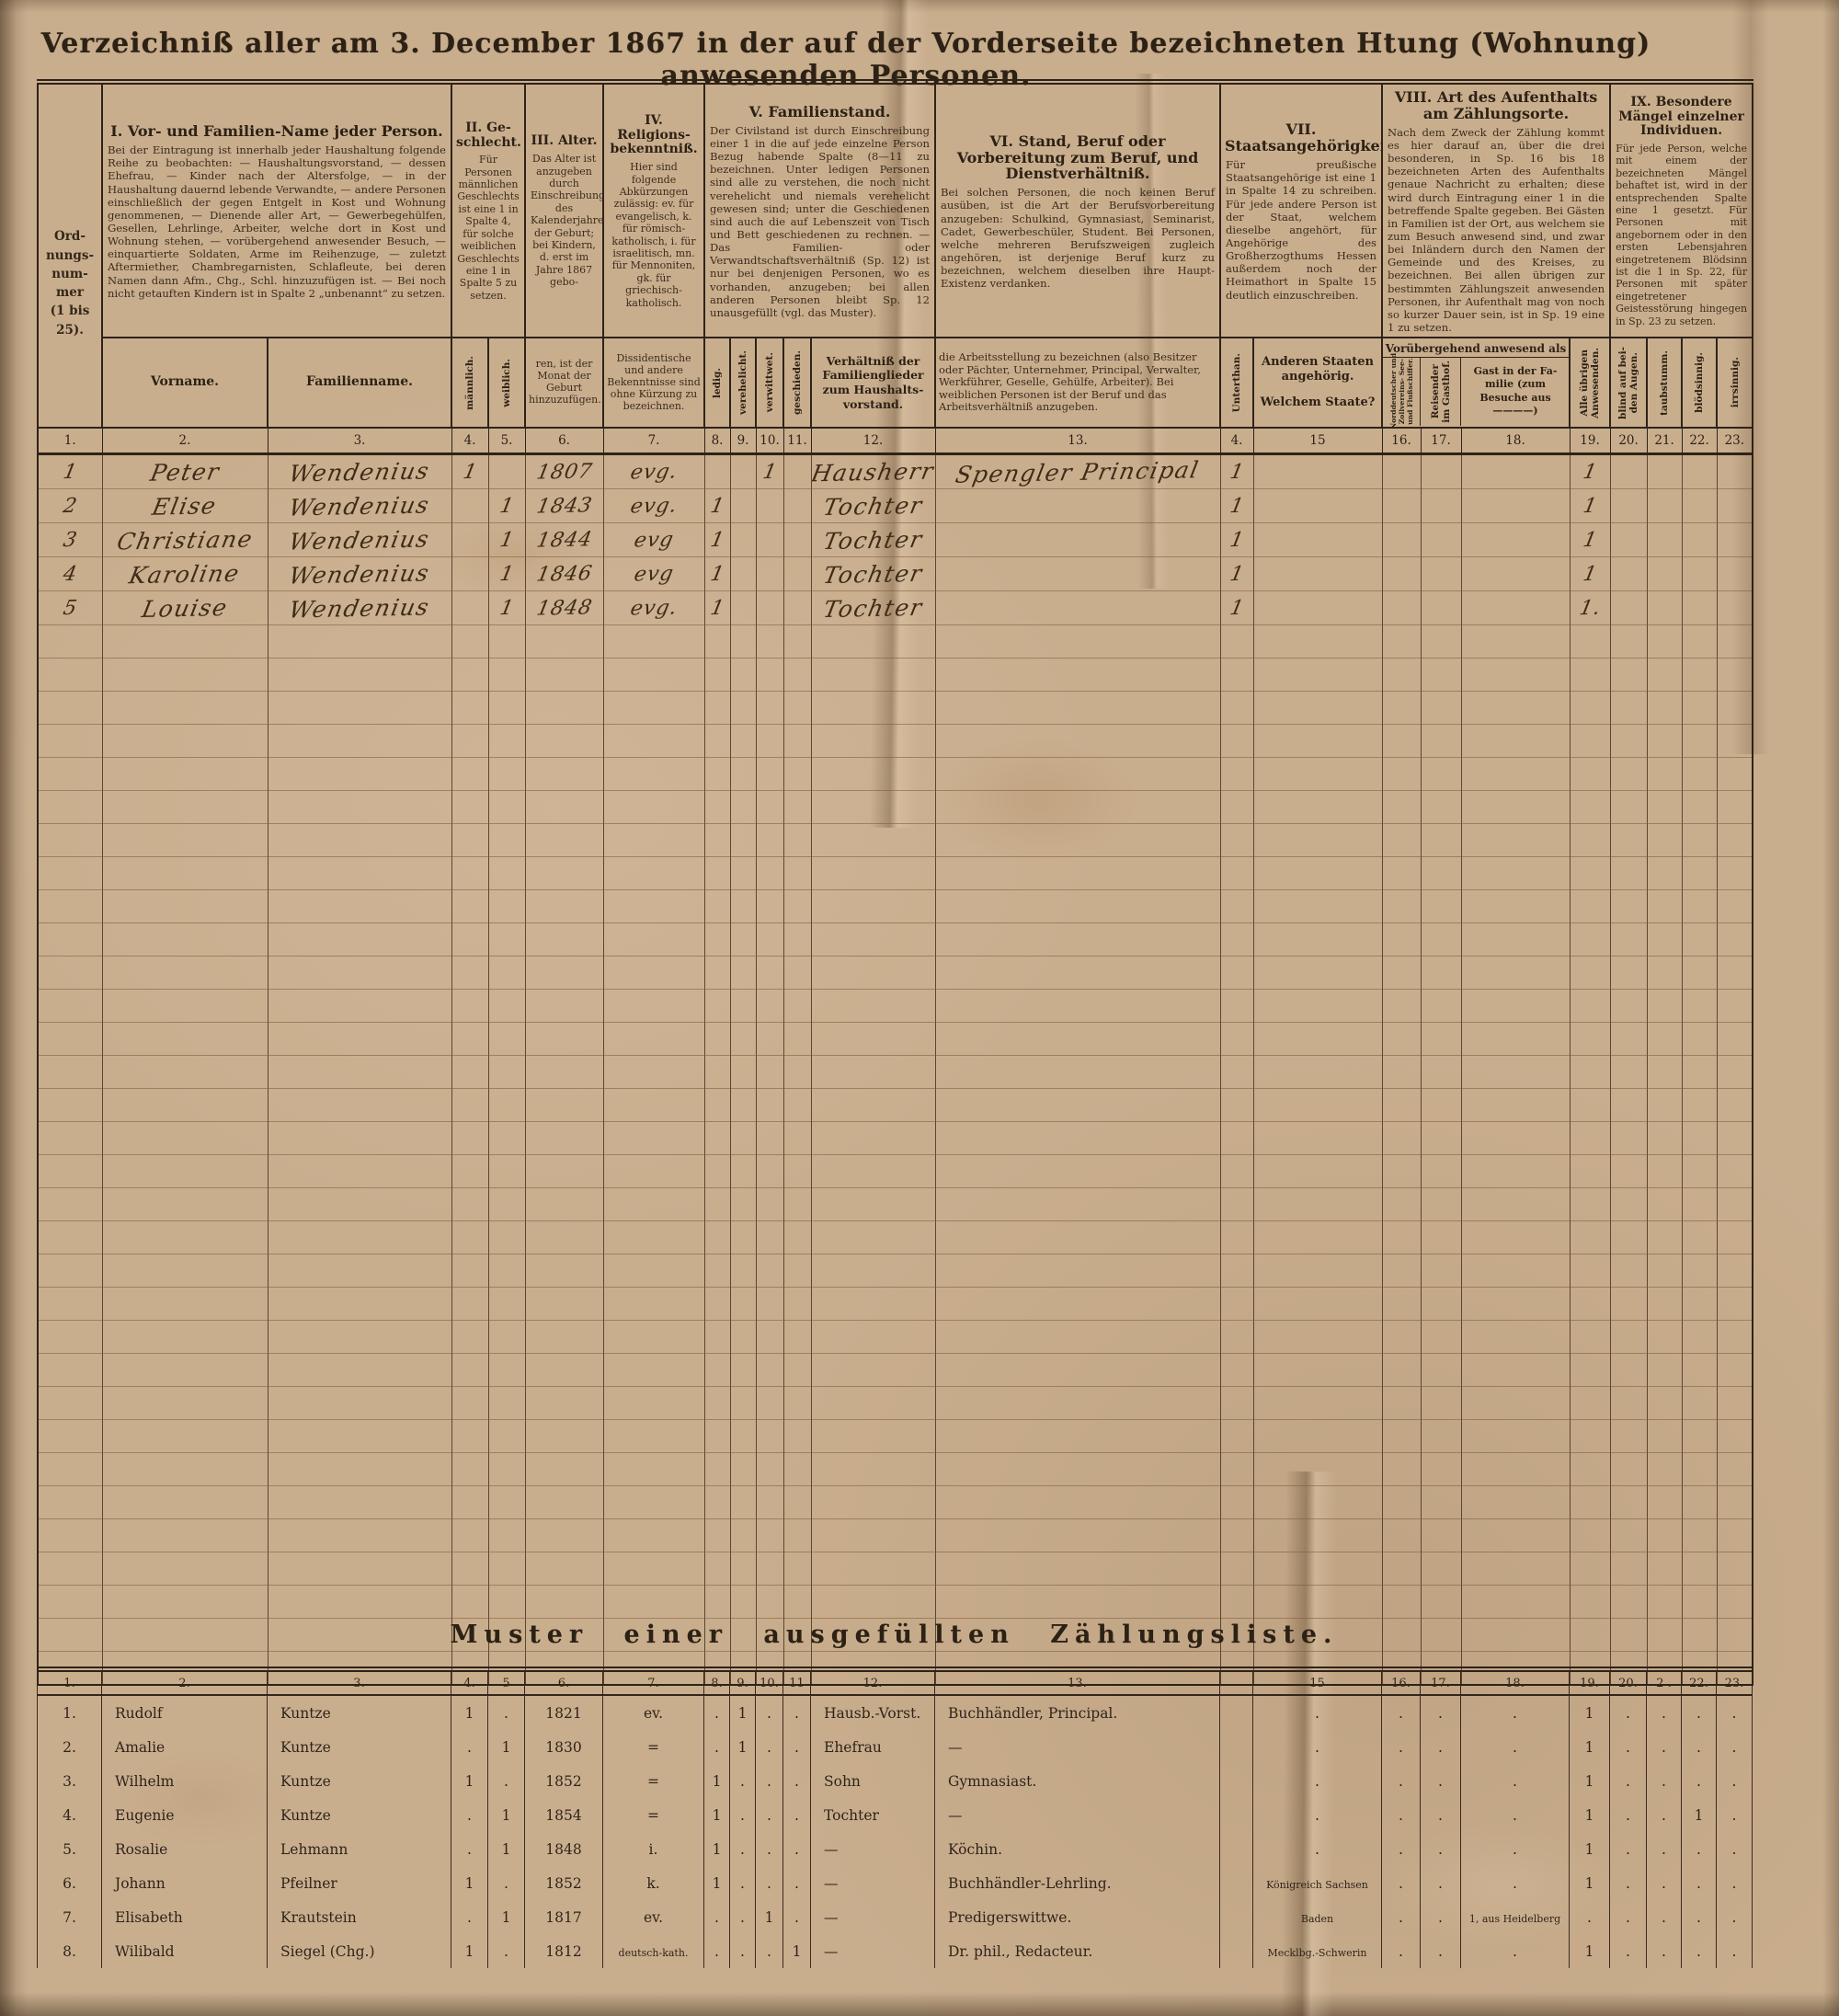 This screenshot has width=1839, height=2016. I want to click on colnum: 23., so click(1734, 441).